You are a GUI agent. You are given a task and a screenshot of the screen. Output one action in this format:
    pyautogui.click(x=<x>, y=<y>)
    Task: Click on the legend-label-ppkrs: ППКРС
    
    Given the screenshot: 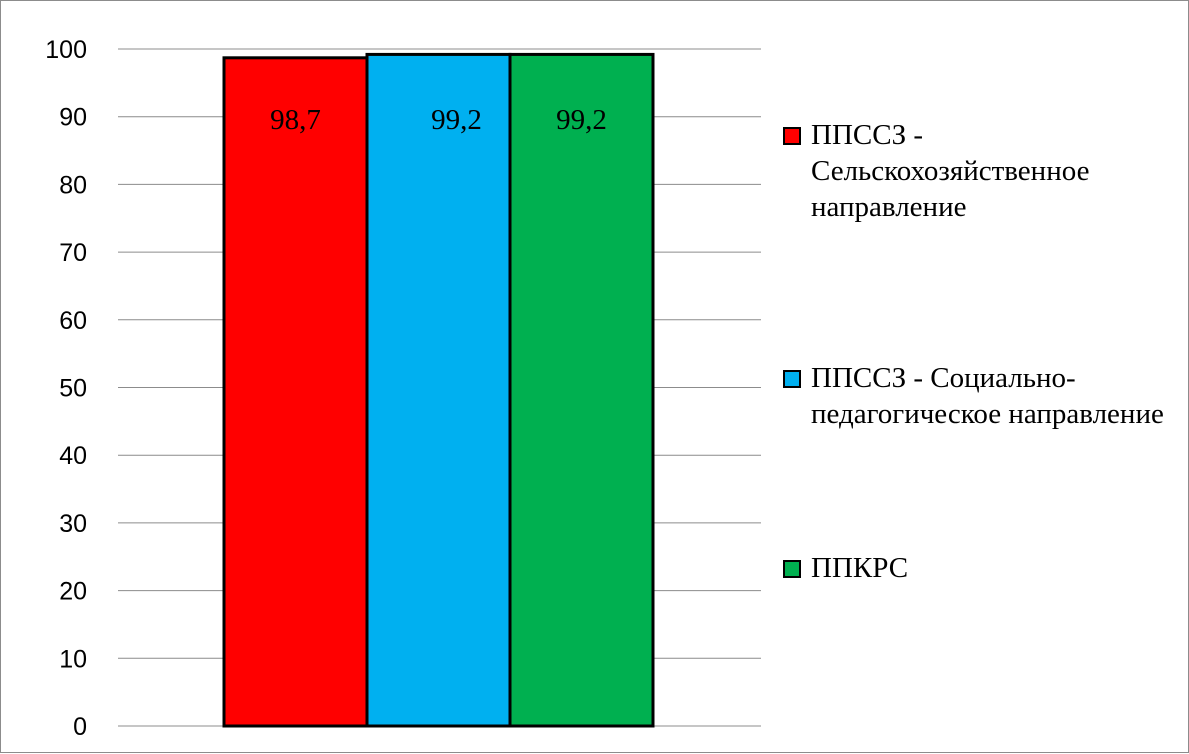 What is the action you would take?
    pyautogui.click(x=860, y=568)
    